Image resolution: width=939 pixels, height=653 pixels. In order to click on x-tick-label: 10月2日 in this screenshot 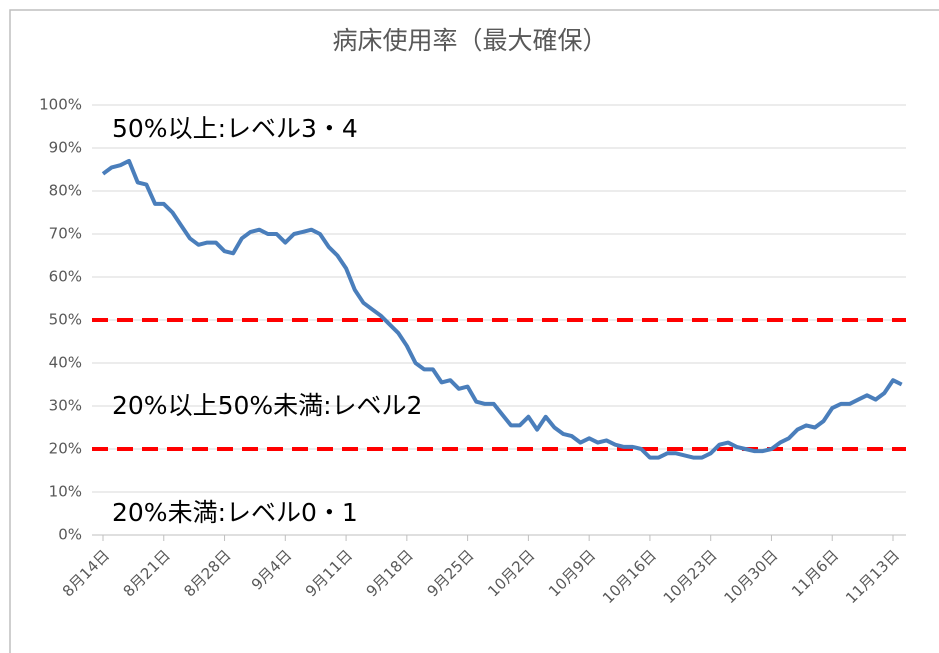, I will do `click(511, 573)`.